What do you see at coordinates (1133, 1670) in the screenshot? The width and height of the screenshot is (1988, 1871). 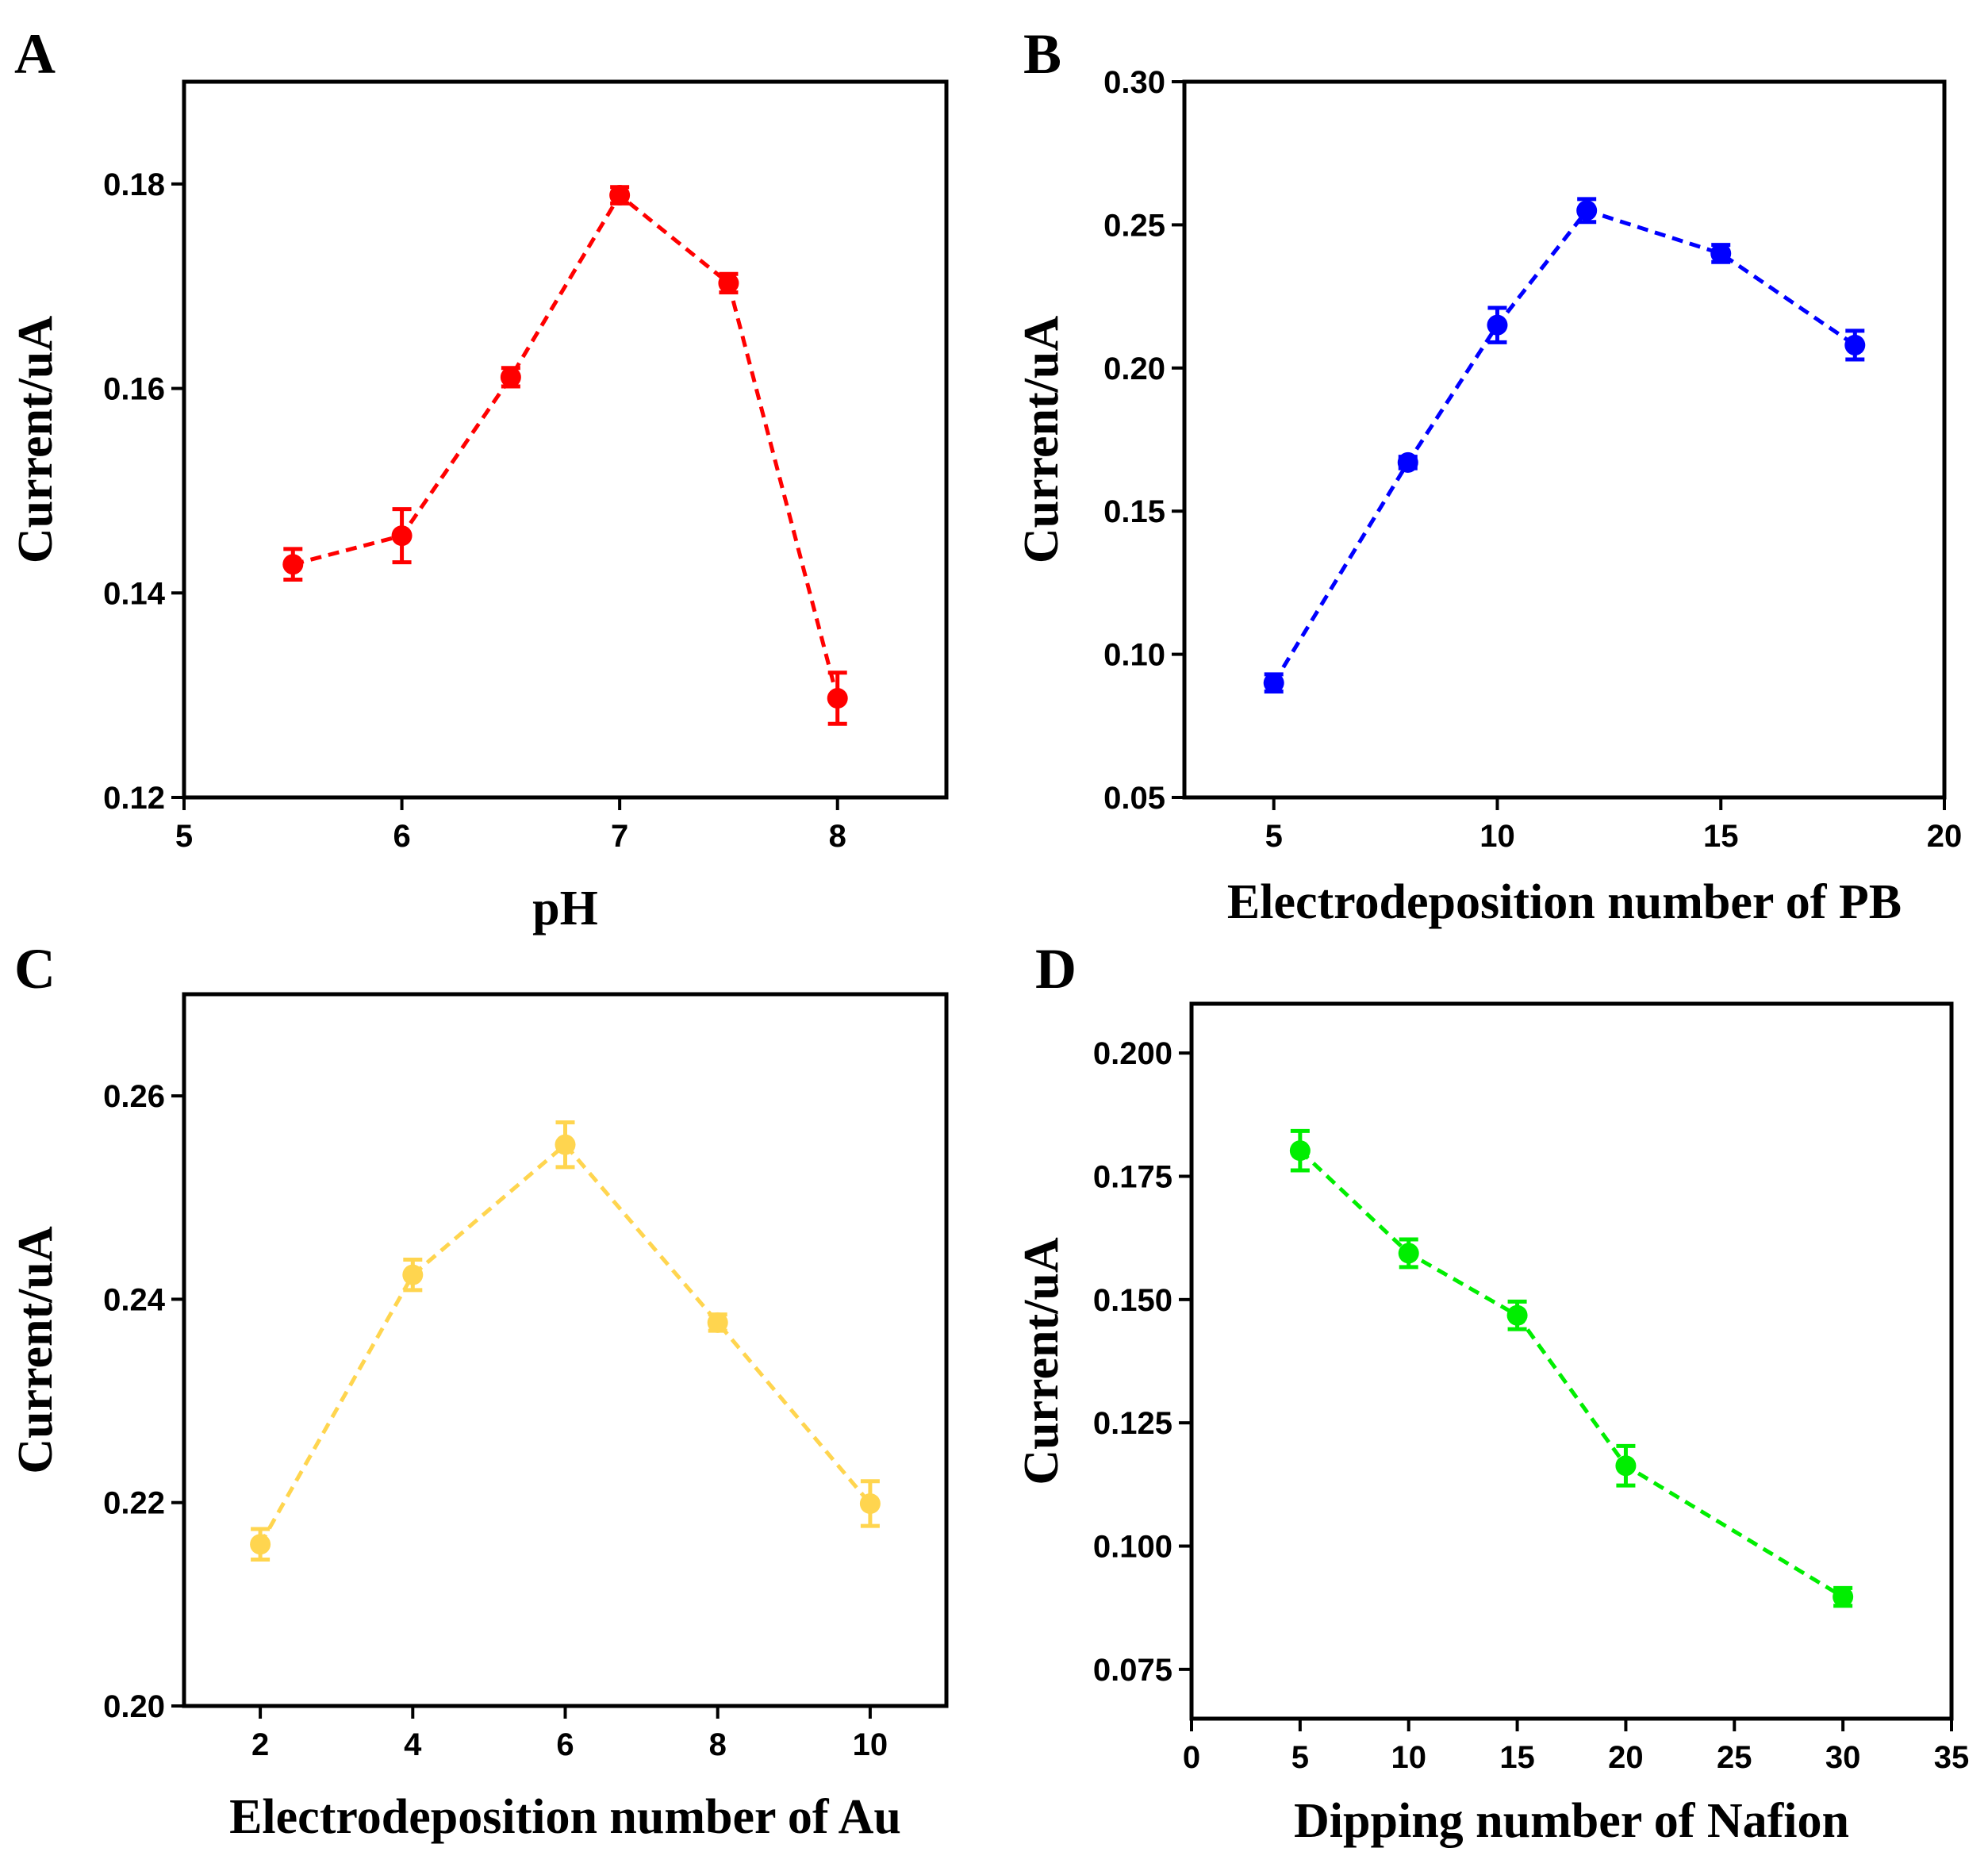 I see `y-tick-label: 0.075` at bounding box center [1133, 1670].